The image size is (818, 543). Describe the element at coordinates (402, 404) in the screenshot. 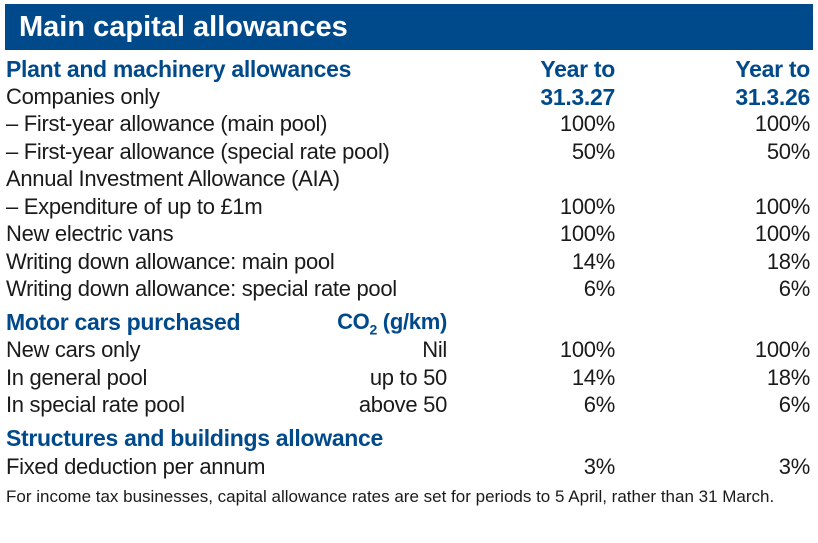

I see `co2-value: above 50` at that location.